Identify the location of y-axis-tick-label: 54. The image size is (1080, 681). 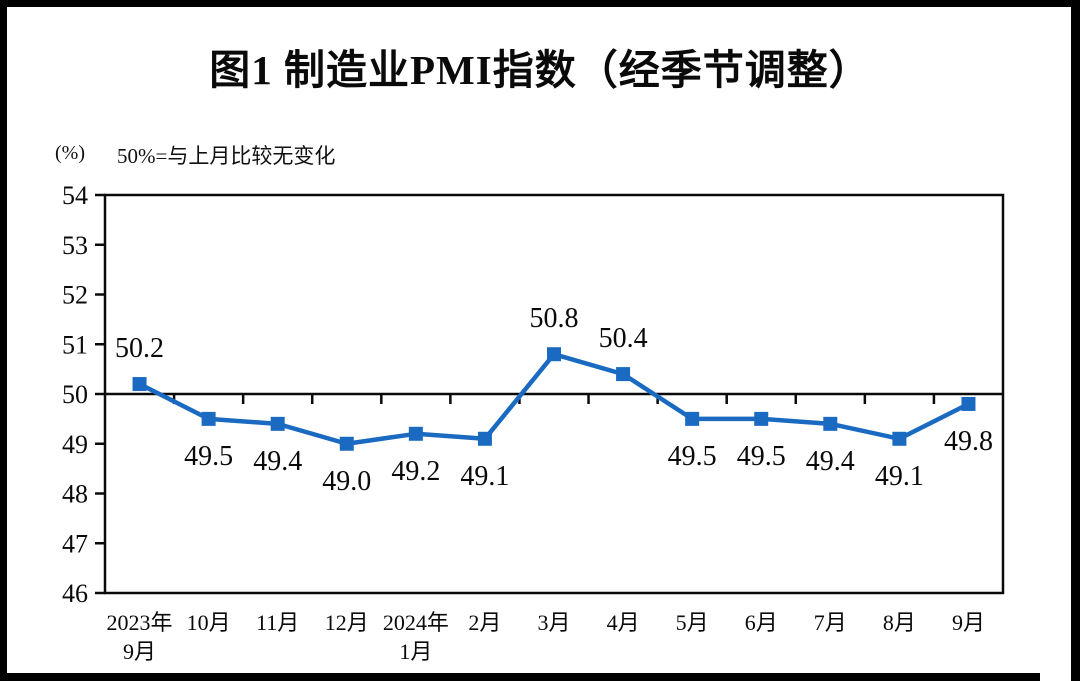
(75, 195).